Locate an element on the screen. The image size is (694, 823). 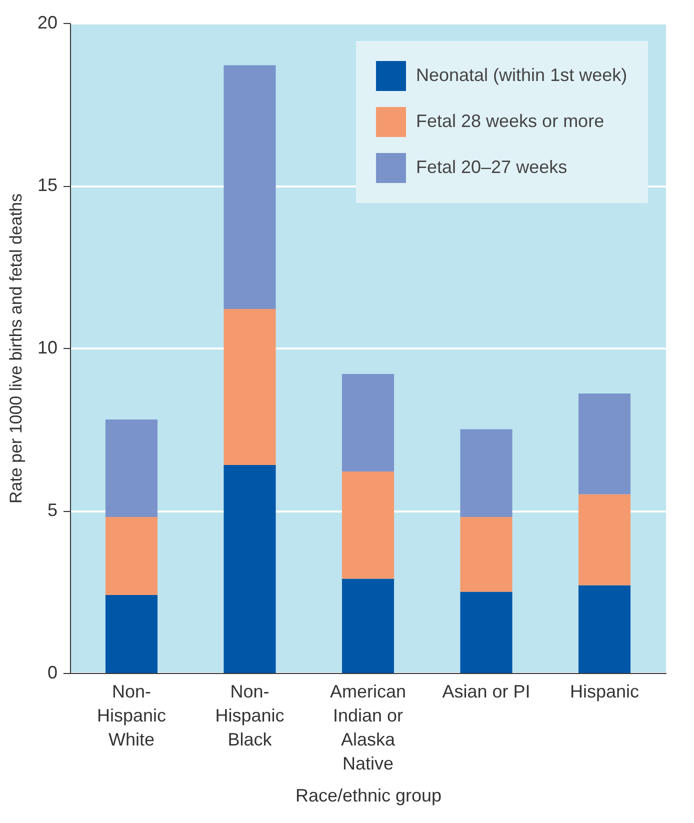
y-tick-label: 5 is located at coordinates (52, 510).